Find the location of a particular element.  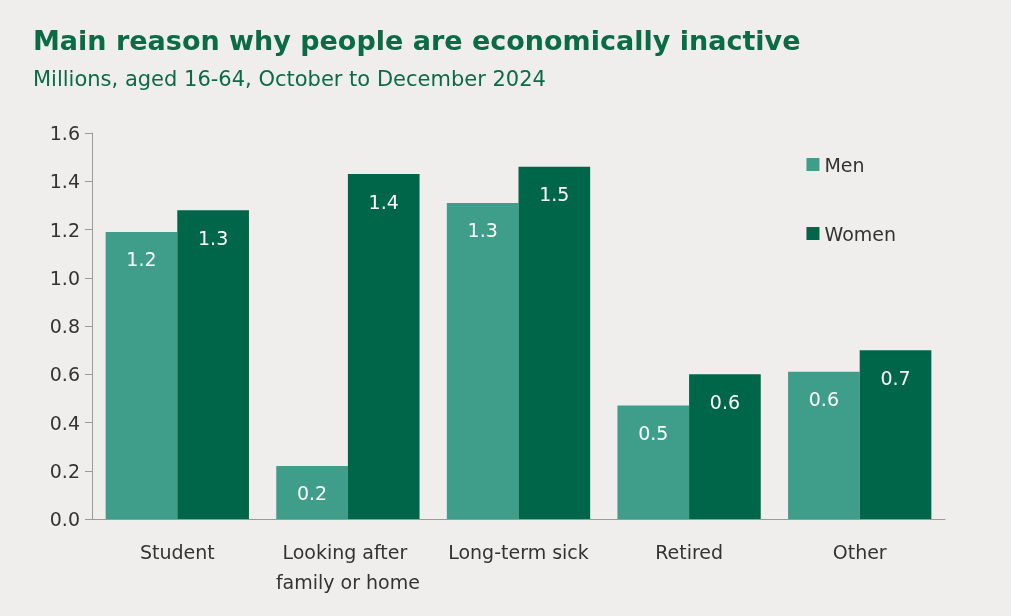

y-tick-label: 1.2 is located at coordinates (64, 229).